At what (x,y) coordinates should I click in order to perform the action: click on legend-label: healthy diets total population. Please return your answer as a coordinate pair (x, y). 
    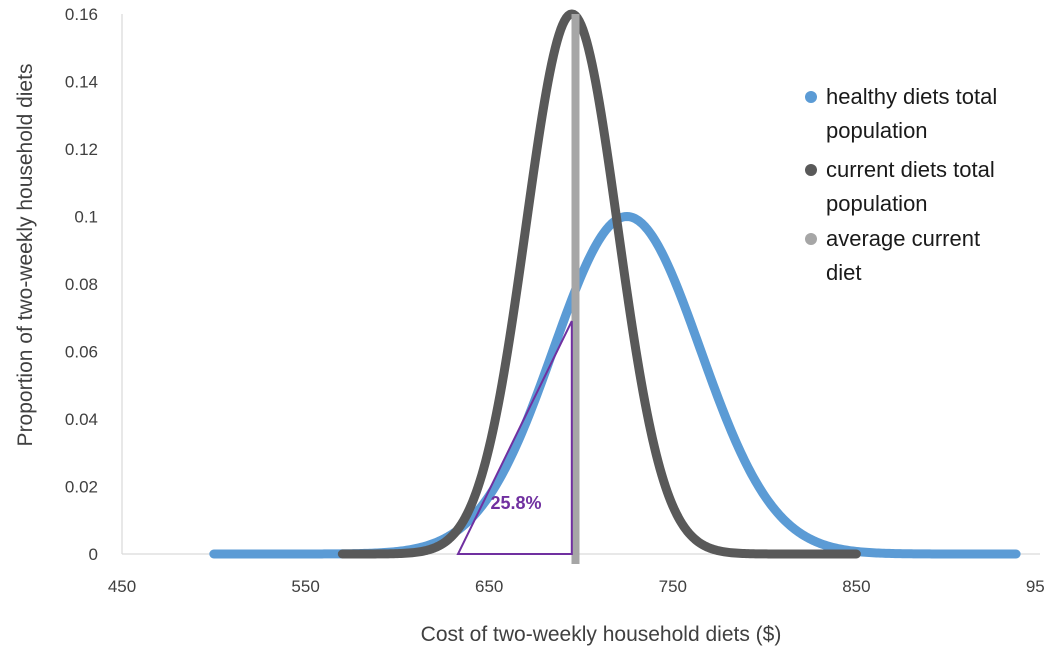
    Looking at the image, I should click on (911, 113).